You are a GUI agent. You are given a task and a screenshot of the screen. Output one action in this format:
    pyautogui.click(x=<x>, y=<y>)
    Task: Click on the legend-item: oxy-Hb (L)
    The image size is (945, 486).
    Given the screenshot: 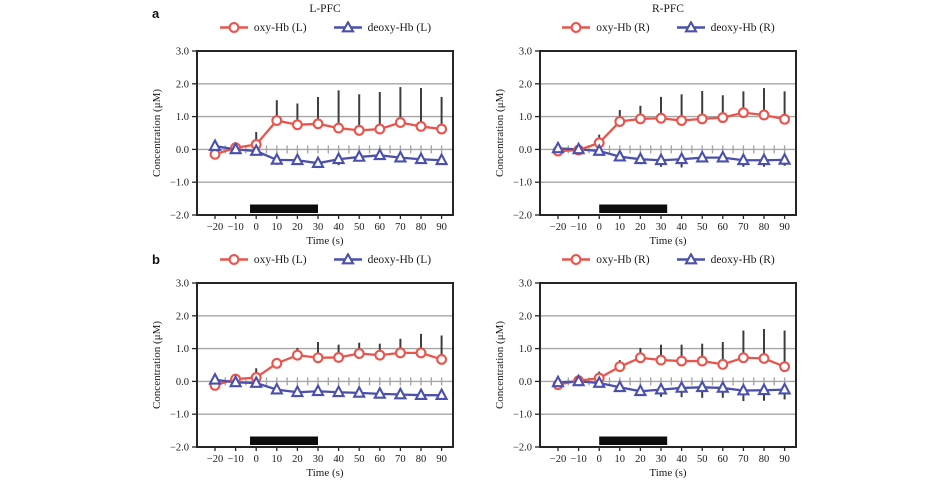 What is the action you would take?
    pyautogui.click(x=263, y=27)
    